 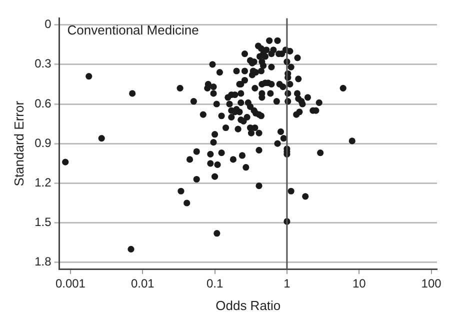 What do you see at coordinates (43, 103) in the screenshot?
I see `y-tick-label: 0.6` at bounding box center [43, 103].